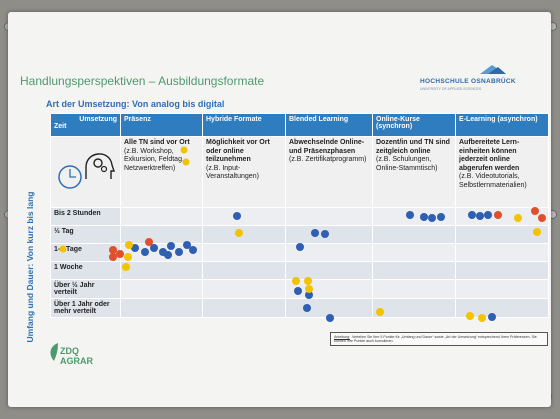 Image resolution: width=560 pixels, height=419 pixels. I want to click on leaf-icon, so click(54, 352).